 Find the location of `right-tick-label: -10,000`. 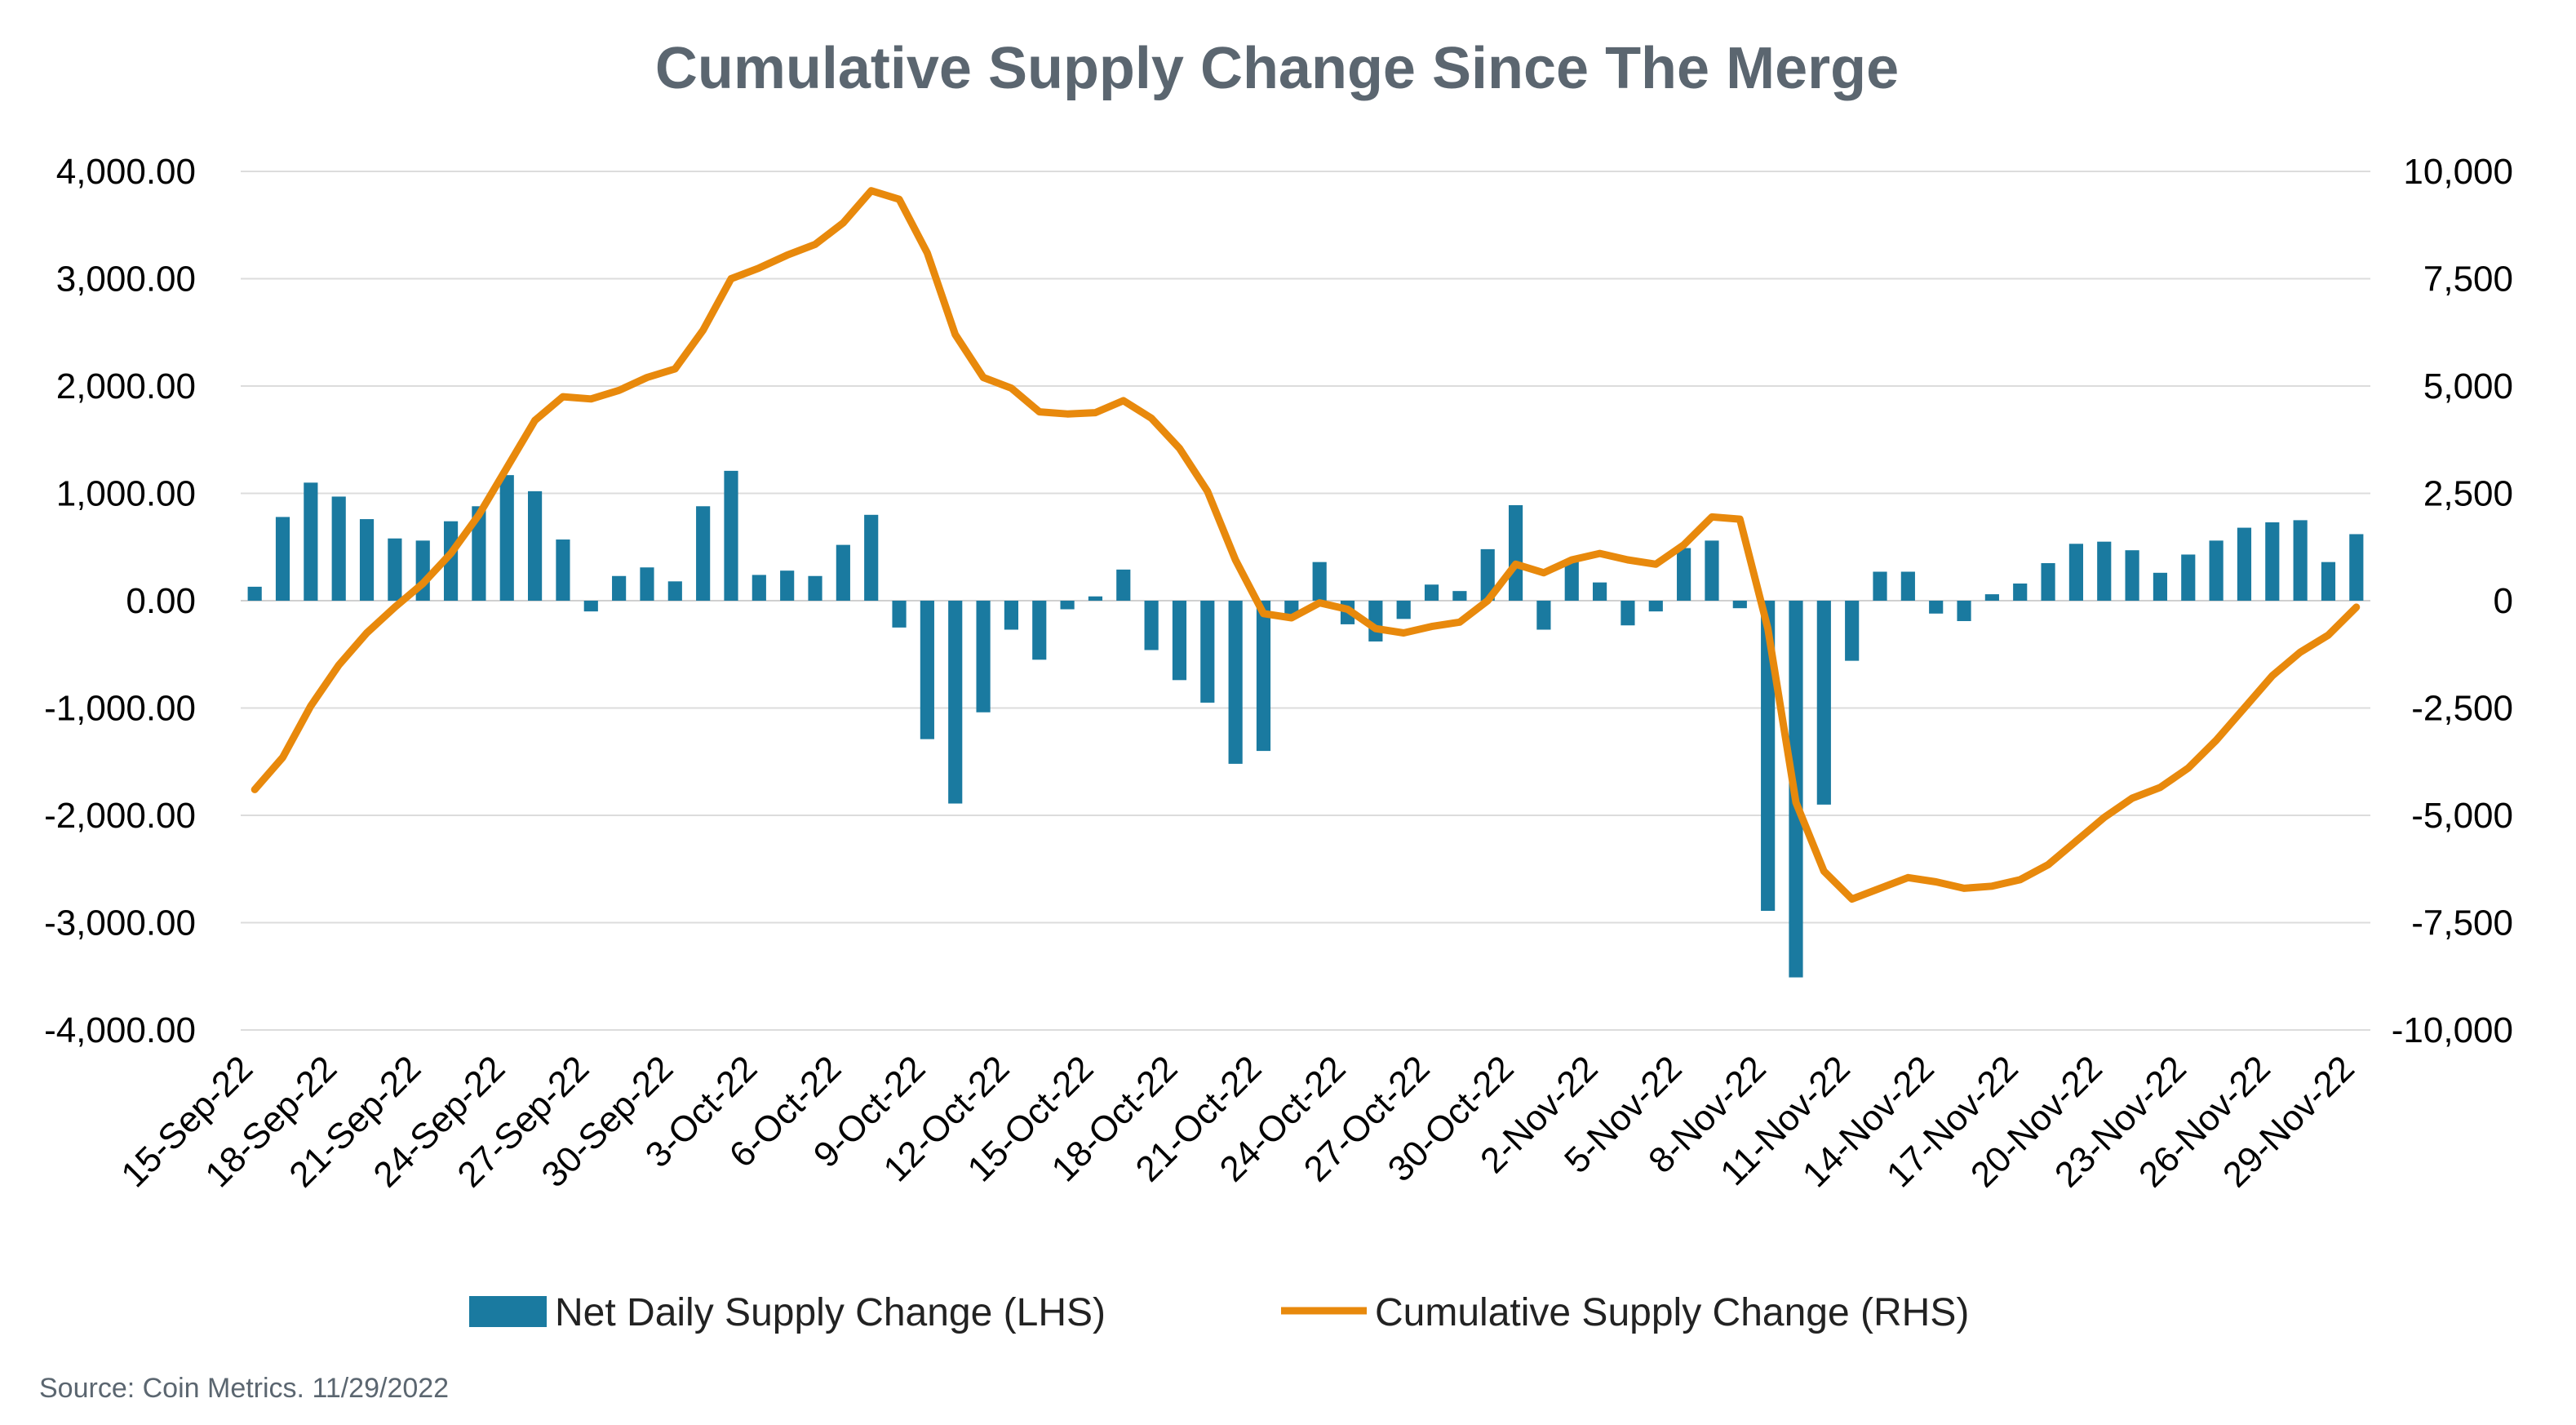

right-tick-label: -10,000 is located at coordinates (2452, 1030).